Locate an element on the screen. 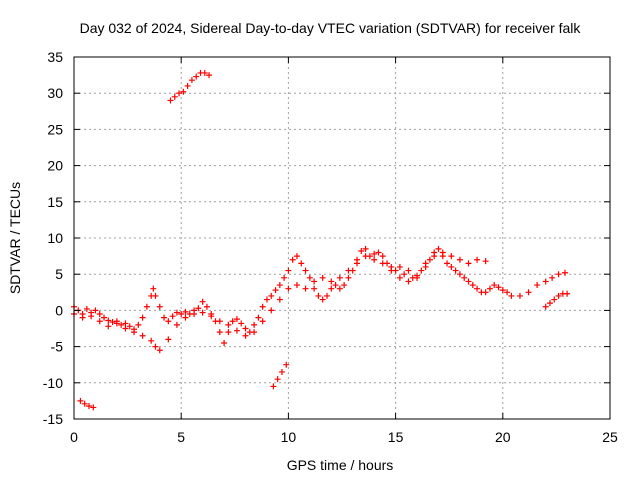  y-tick-label: 15 is located at coordinates (55, 202).